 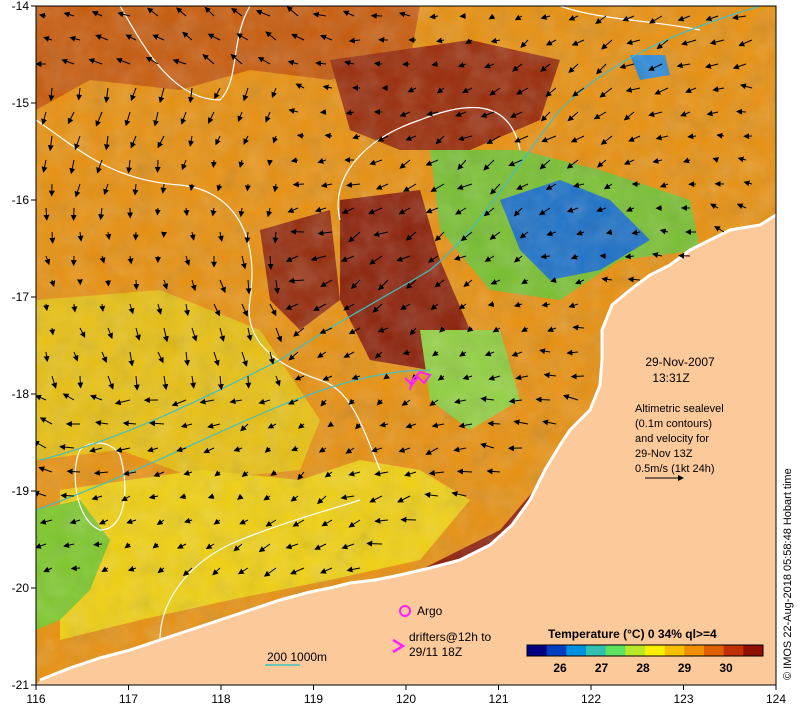 I want to click on contour-line, so click(x=260, y=570).